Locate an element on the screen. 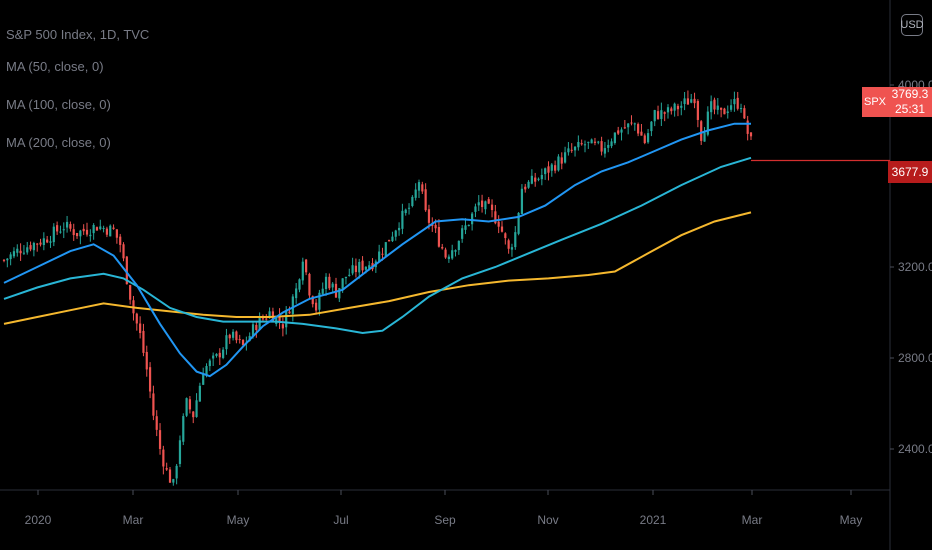 This screenshot has height=550, width=932. ma50-label: MA (50, close, 0) is located at coordinates (55, 66).